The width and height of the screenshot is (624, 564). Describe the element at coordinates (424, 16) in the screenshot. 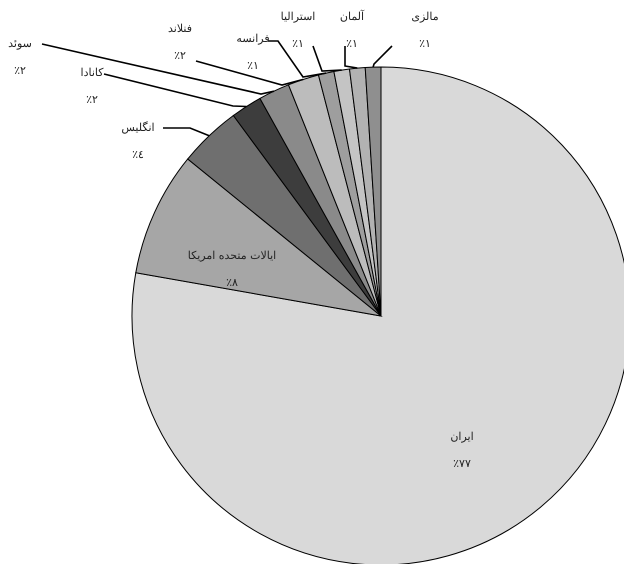

I see `slice-category-label: مالزی` at that location.